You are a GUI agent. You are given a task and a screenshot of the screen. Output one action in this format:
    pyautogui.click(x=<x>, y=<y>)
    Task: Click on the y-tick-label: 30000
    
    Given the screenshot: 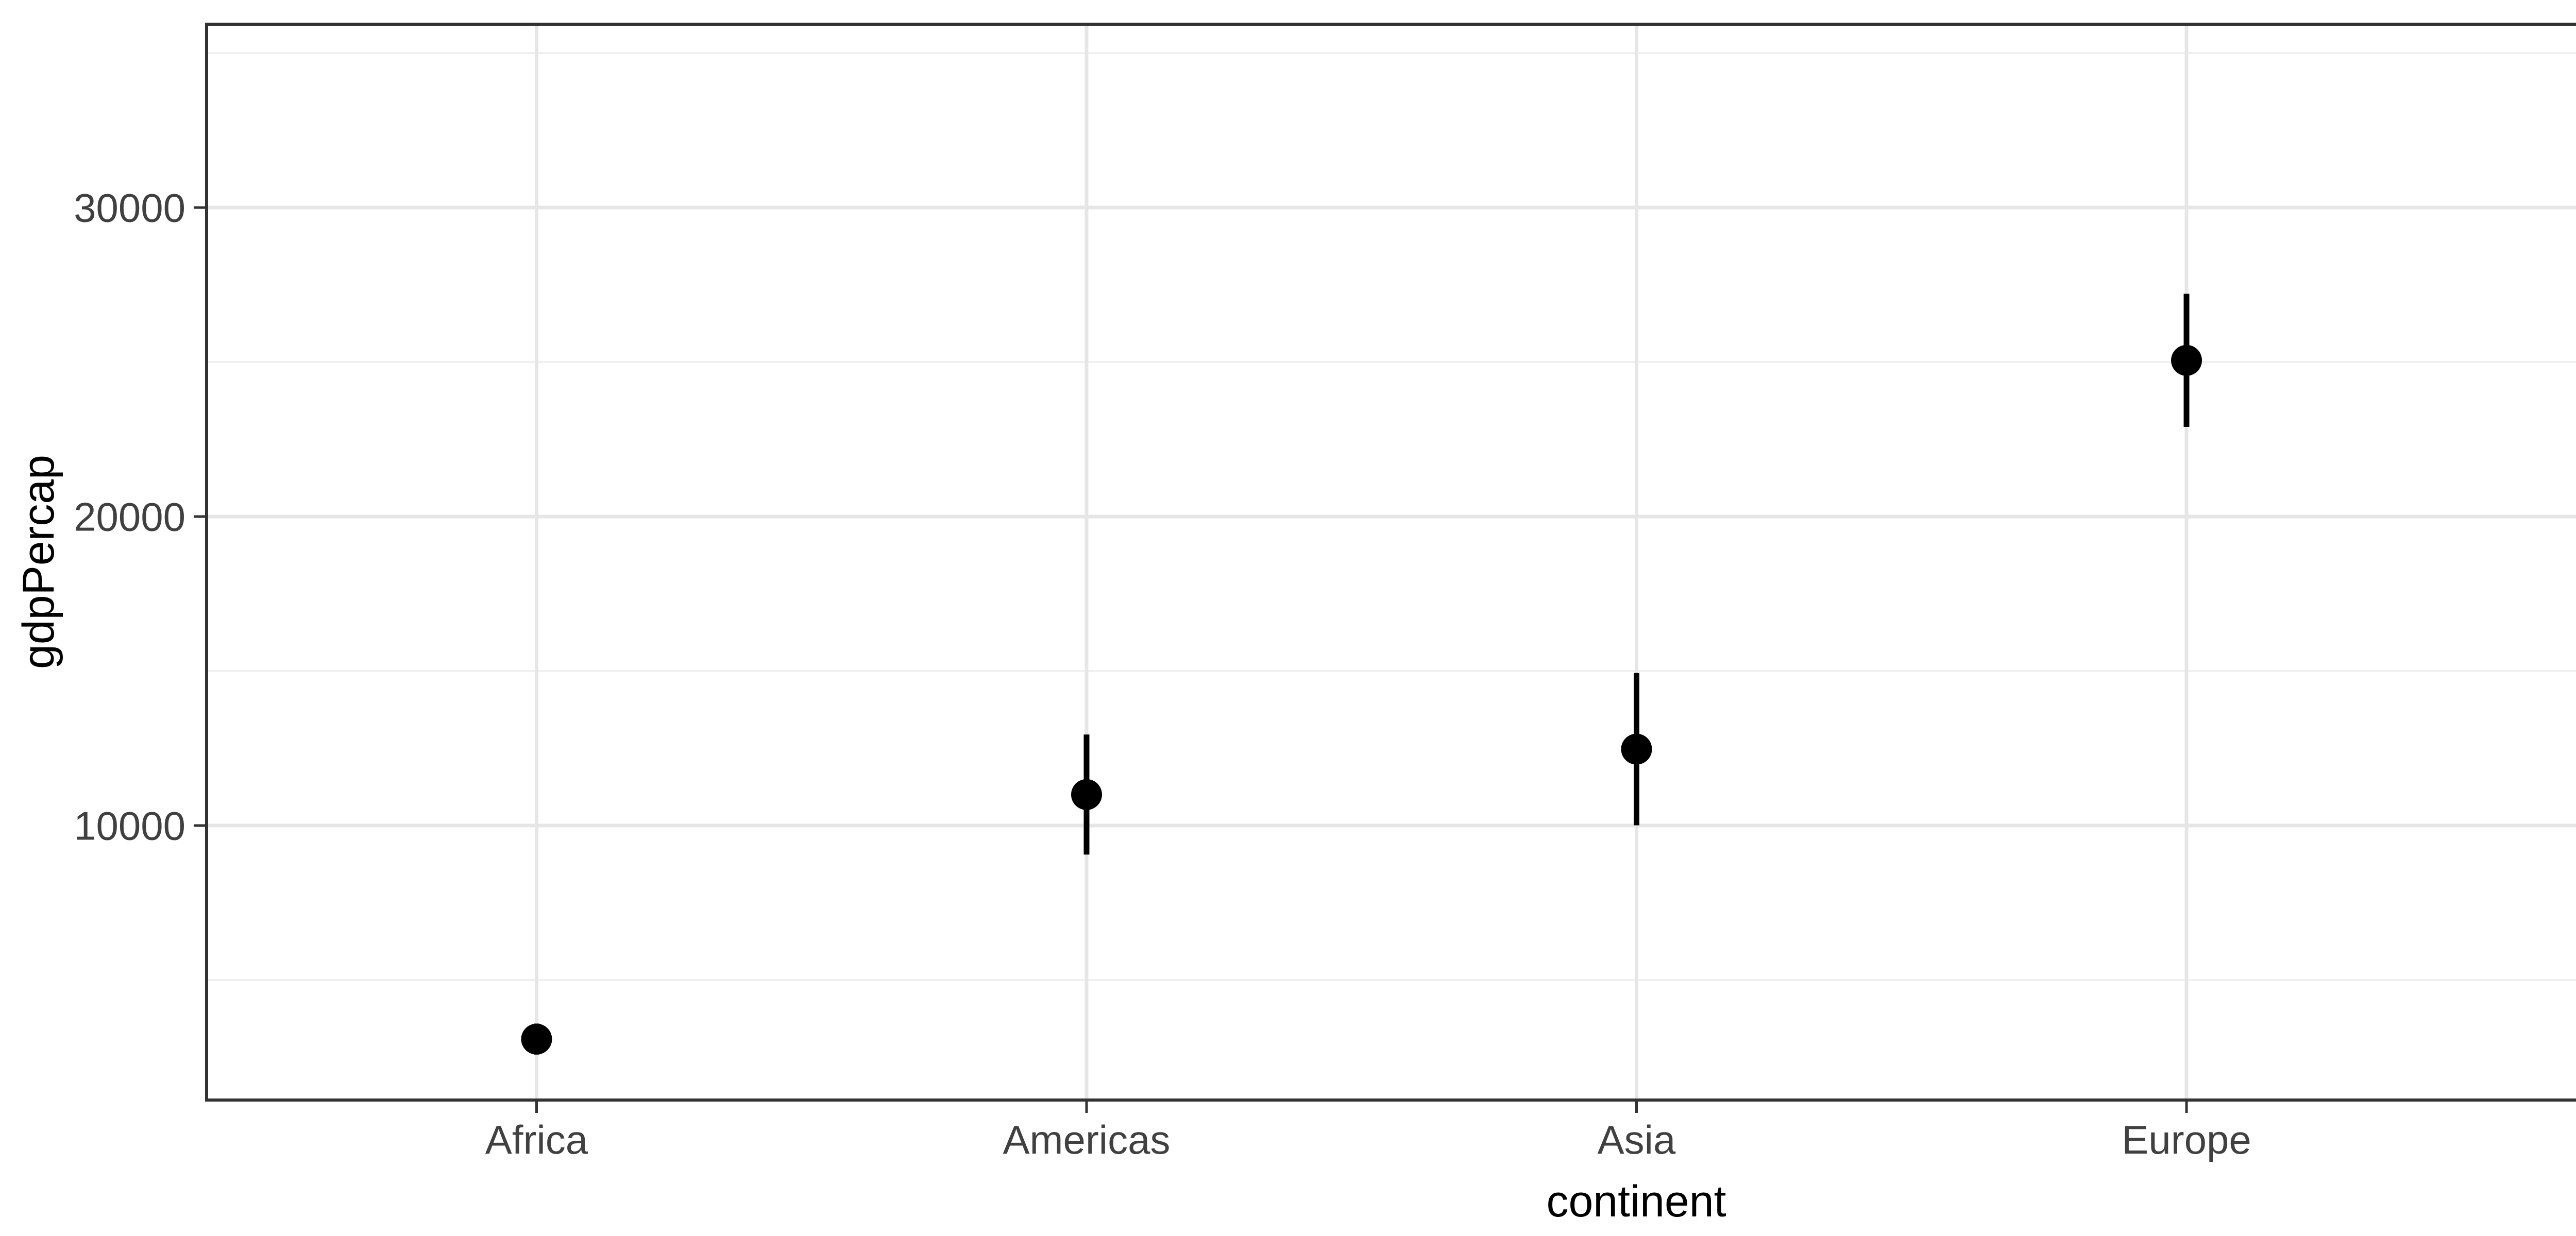 What is the action you would take?
    pyautogui.click(x=129, y=207)
    